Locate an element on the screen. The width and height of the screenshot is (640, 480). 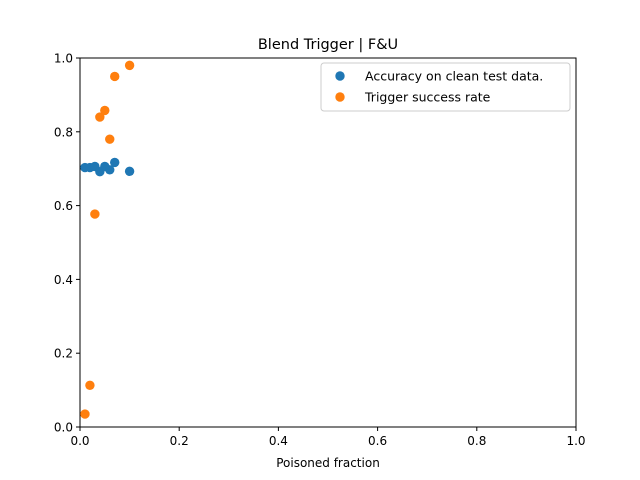
x-tick-label: 0.0 is located at coordinates (79, 441).